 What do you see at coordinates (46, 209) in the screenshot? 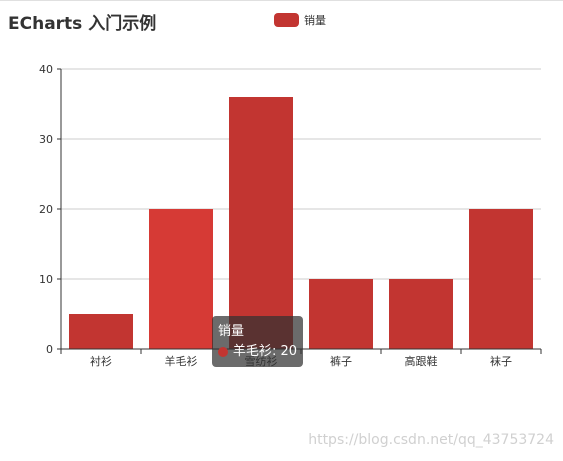
I see `y-tick-label: 20` at bounding box center [46, 209].